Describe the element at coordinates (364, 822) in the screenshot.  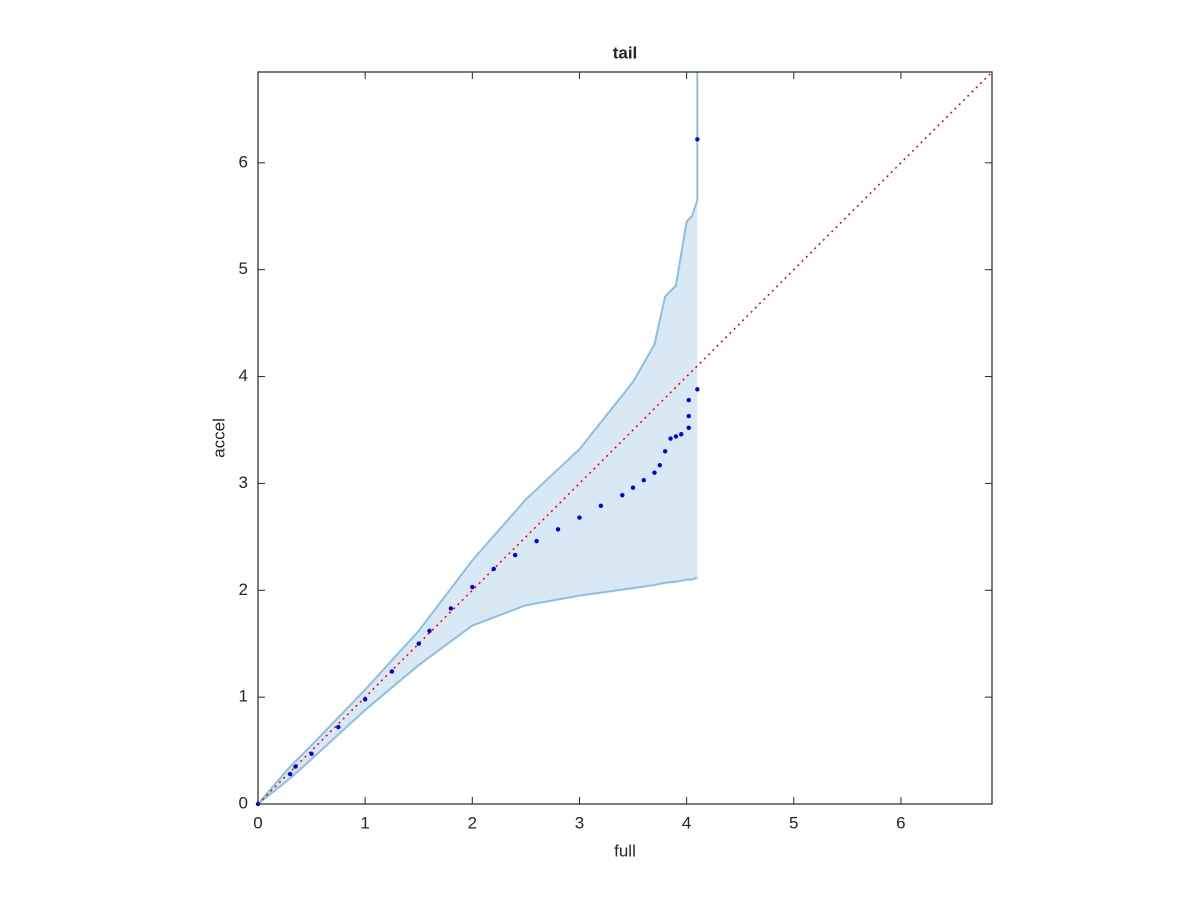
I see `x-tick-label: 1` at that location.